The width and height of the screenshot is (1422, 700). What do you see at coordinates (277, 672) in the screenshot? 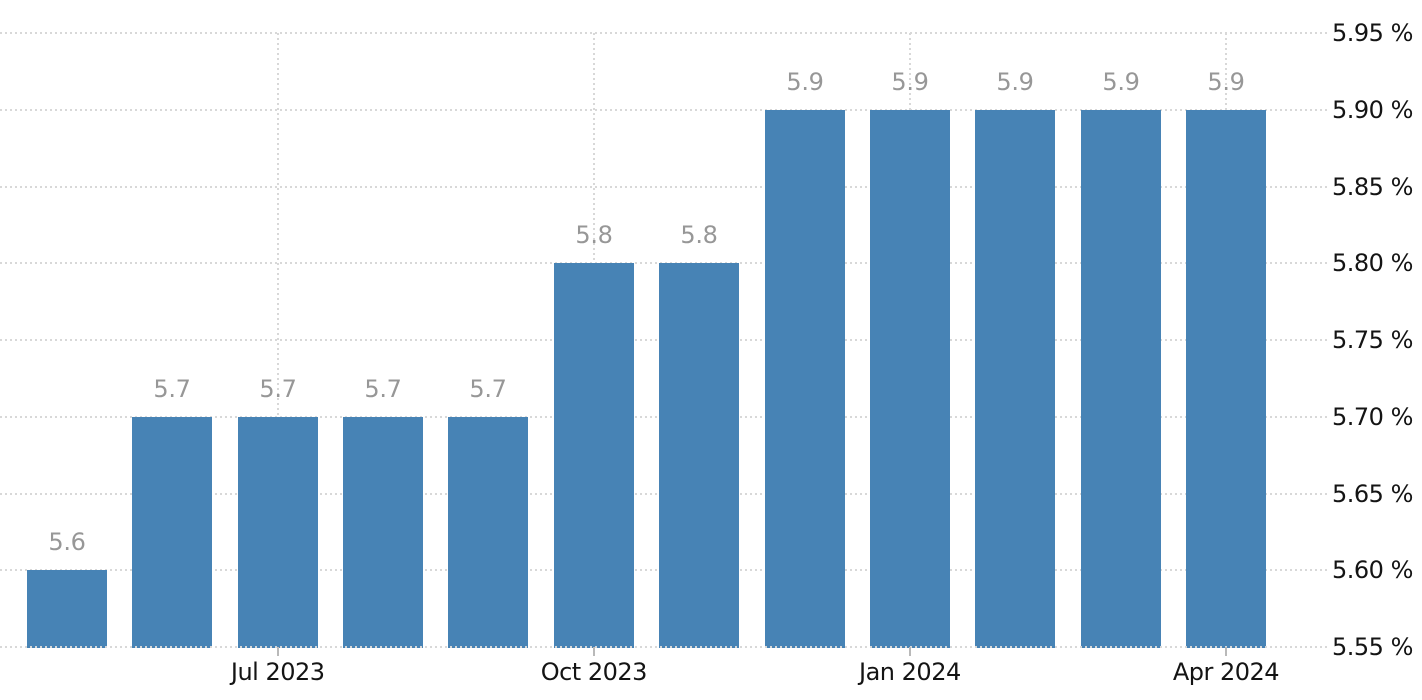
I see `x-axis-tick-label: Jul 2023` at bounding box center [277, 672].